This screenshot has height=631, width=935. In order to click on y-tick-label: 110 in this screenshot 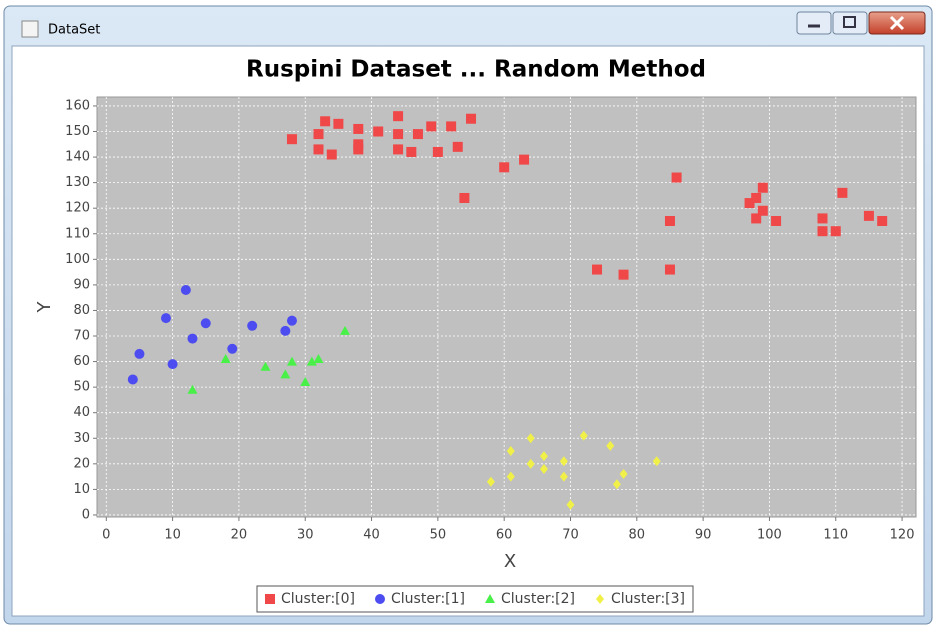, I will do `click(77, 233)`.